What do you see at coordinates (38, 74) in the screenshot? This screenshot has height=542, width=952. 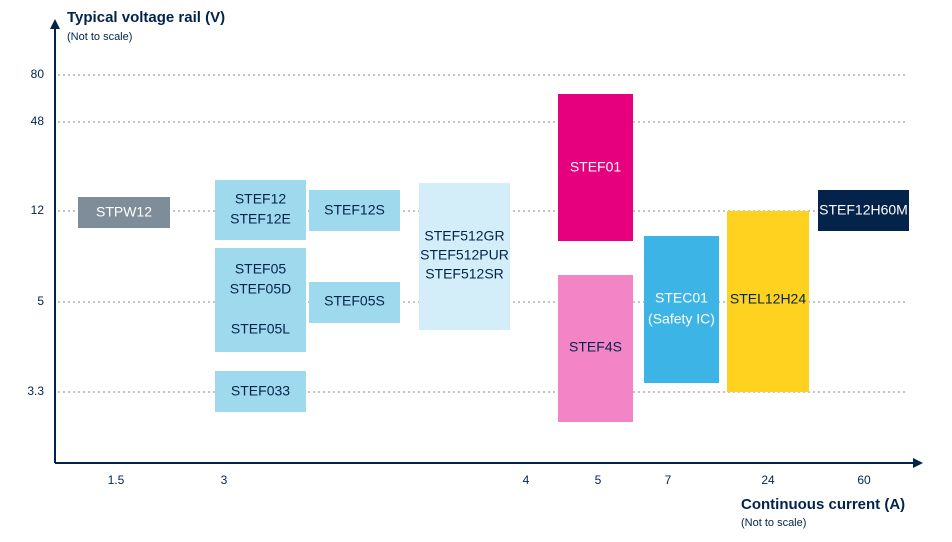 I see `y-tick-label: 80` at bounding box center [38, 74].